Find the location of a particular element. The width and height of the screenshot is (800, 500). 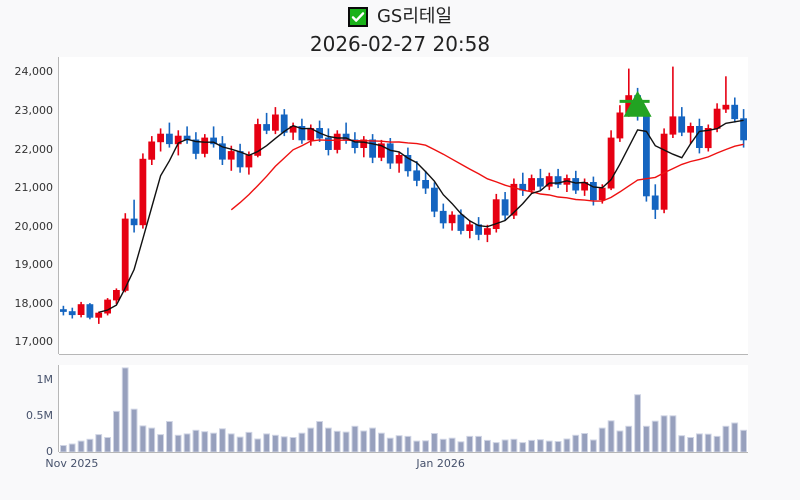

price-y-tick-label: 17,000 is located at coordinates (34, 342).